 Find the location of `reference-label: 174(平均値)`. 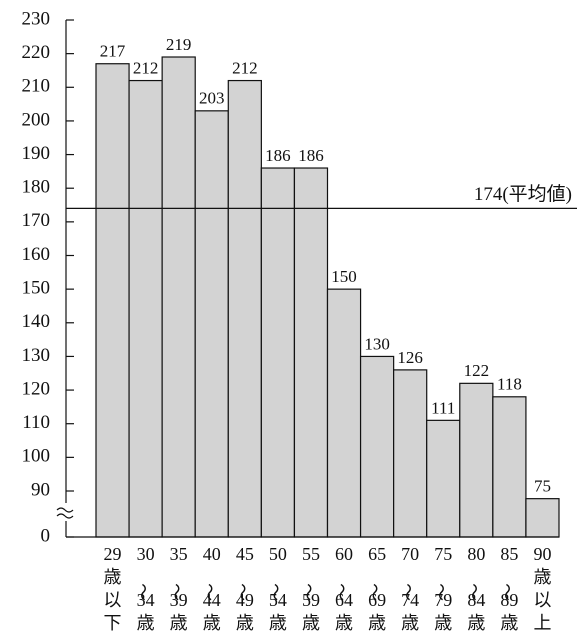

reference-label: 174(平均値) is located at coordinates (523, 194).